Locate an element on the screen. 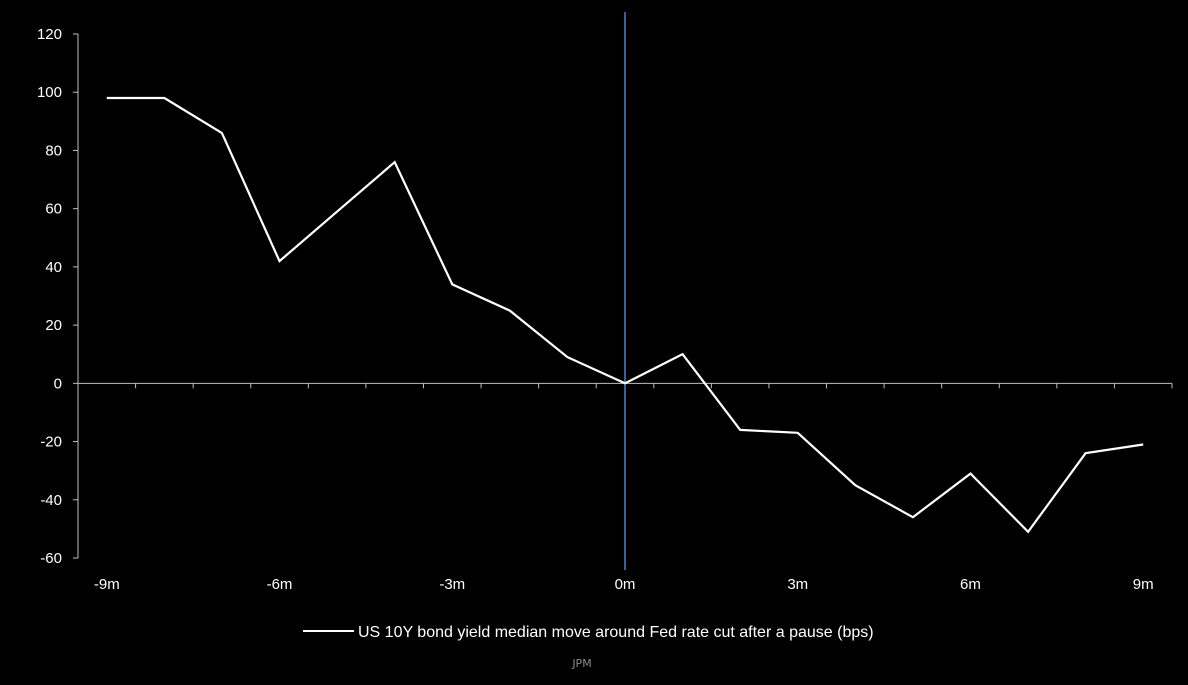 The width and height of the screenshot is (1188, 685). y-tick-label: 20 is located at coordinates (53, 325).